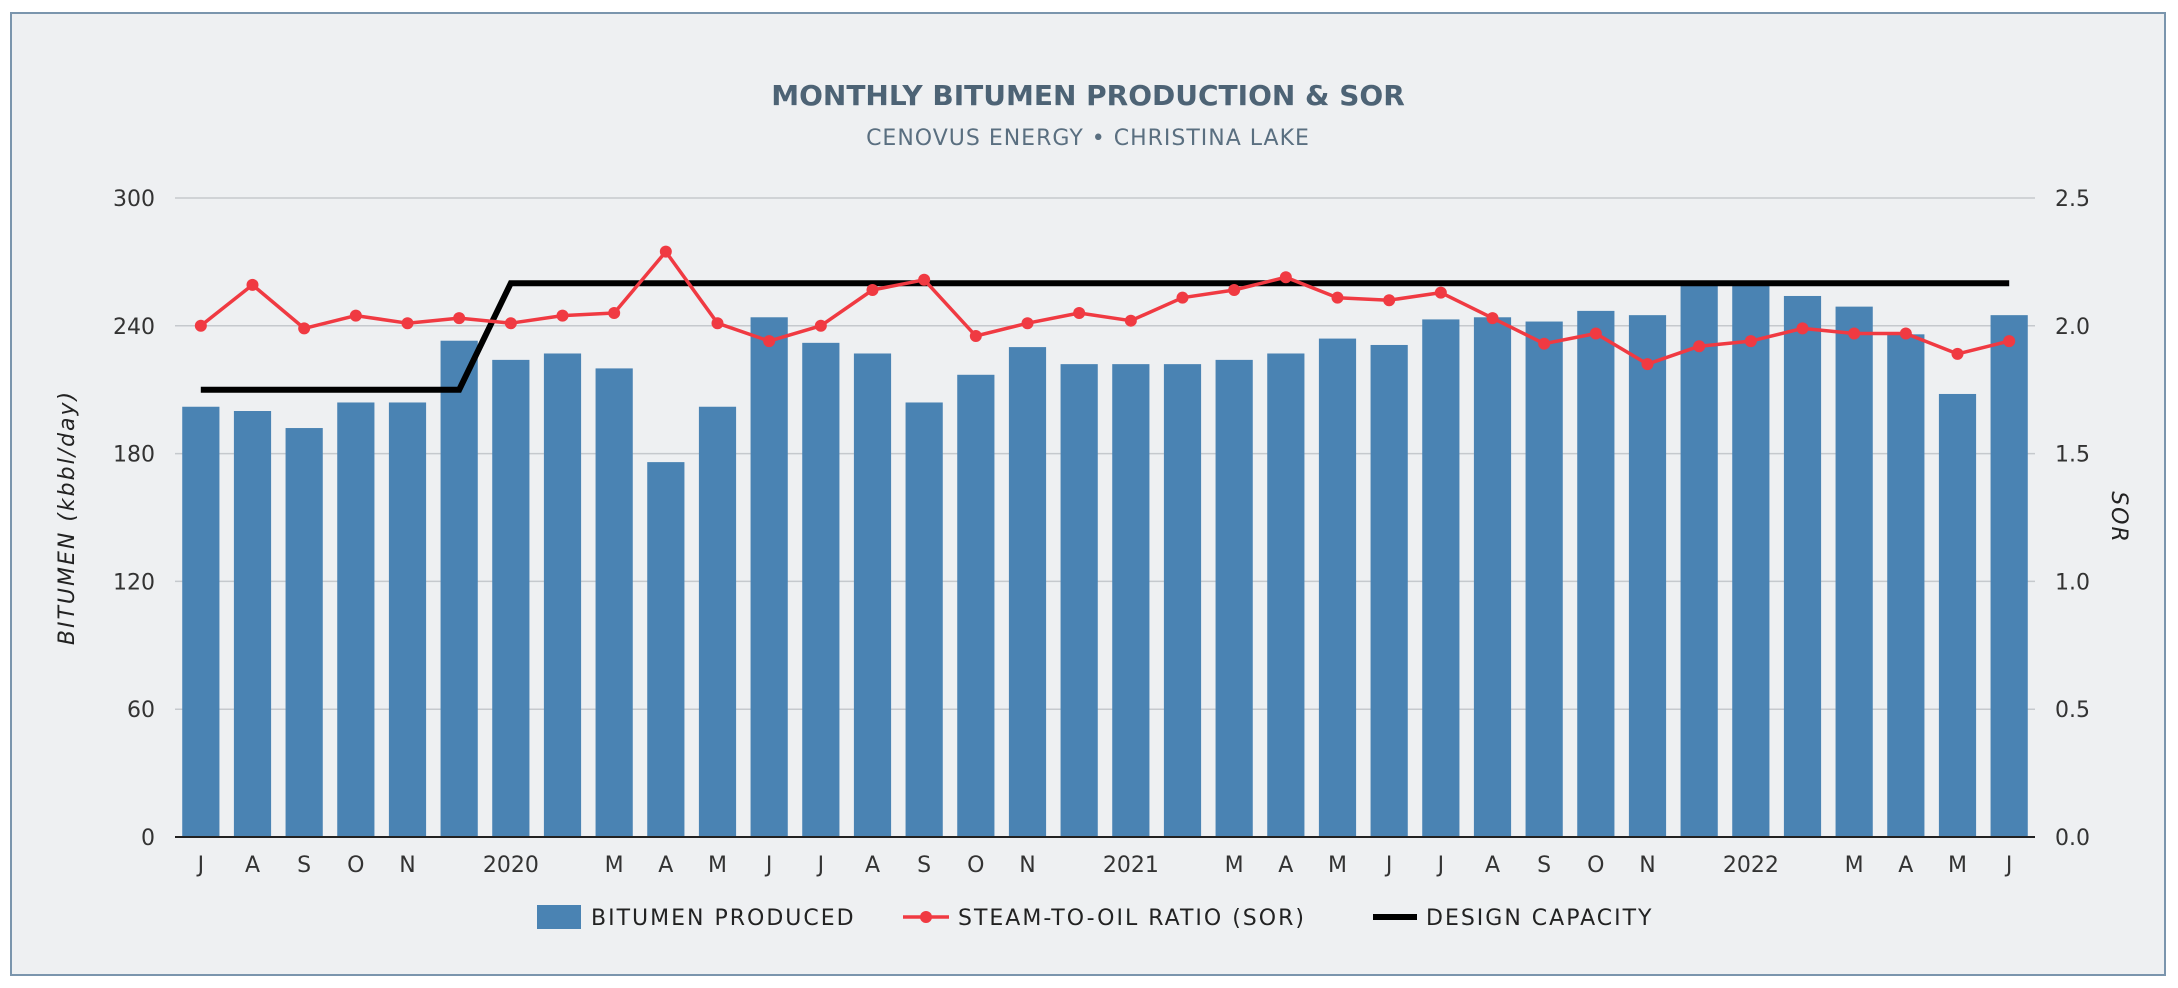 This screenshot has height=988, width=2178. What do you see at coordinates (1132, 918) in the screenshot?
I see `legend-label-sor: STEAM-TO-OIL RATIO (SOR)` at bounding box center [1132, 918].